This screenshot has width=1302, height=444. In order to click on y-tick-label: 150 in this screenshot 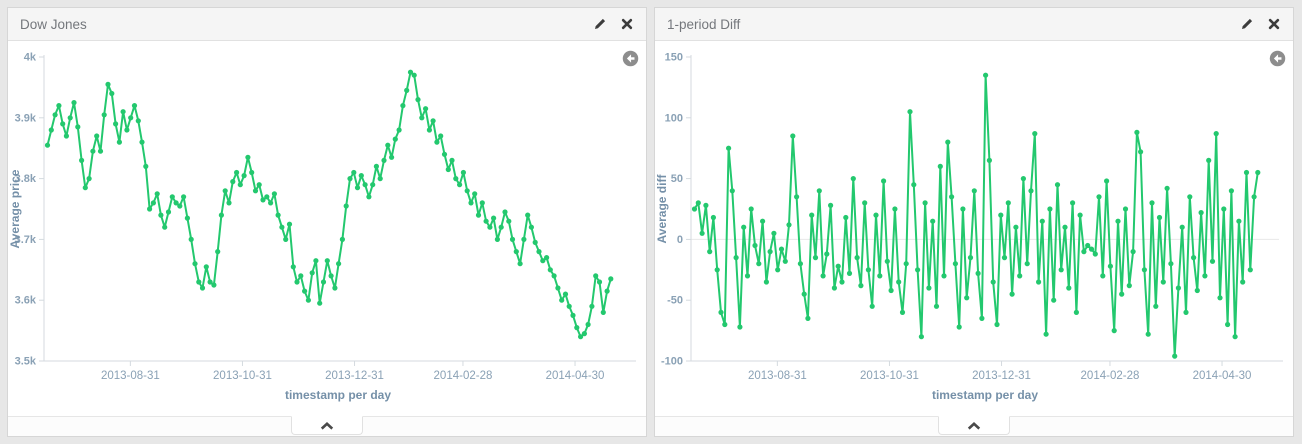, I will do `click(674, 58)`.